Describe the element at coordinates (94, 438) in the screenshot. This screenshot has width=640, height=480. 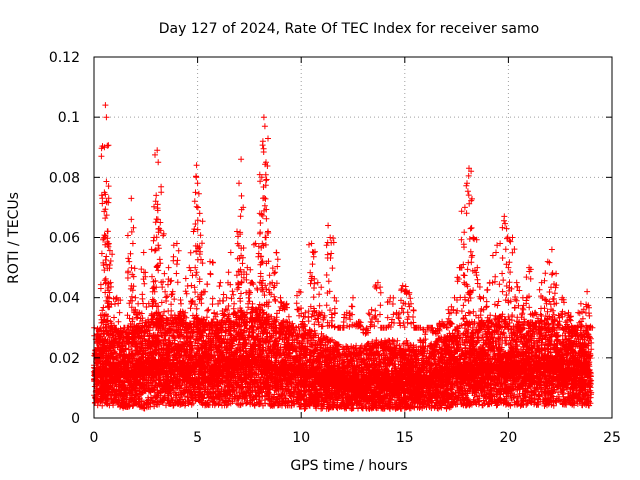
I see `x-tick-label: 0` at that location.